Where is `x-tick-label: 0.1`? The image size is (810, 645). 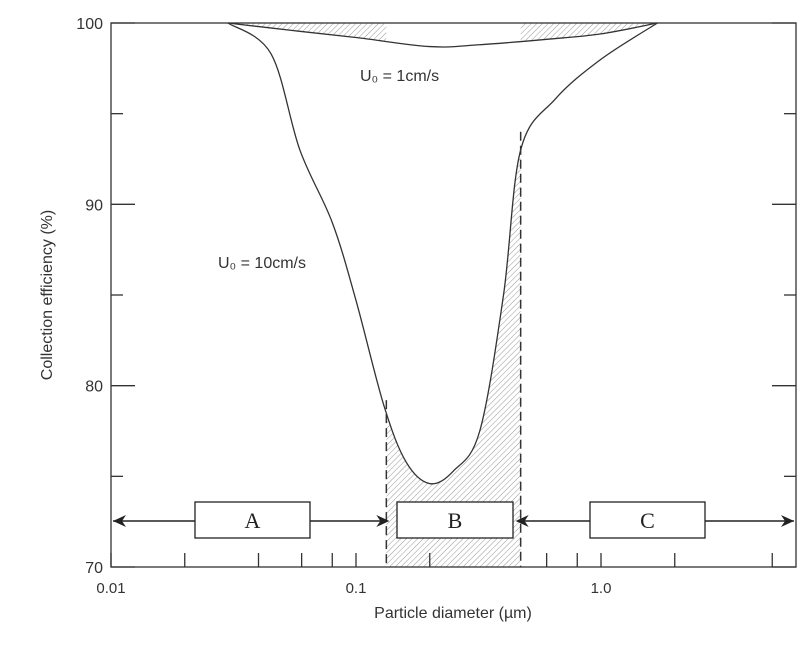
x-tick-label: 0.1 is located at coordinates (356, 588).